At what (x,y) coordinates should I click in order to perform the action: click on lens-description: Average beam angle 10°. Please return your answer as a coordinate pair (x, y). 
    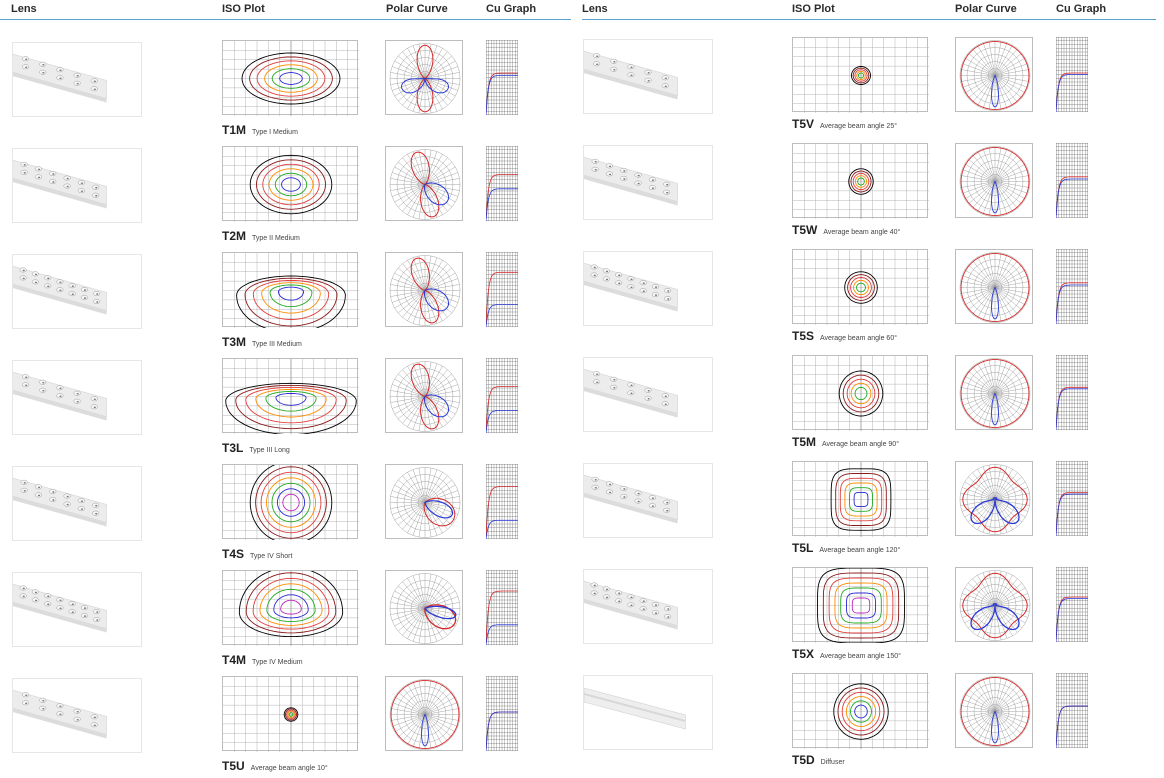
    Looking at the image, I should click on (289, 768).